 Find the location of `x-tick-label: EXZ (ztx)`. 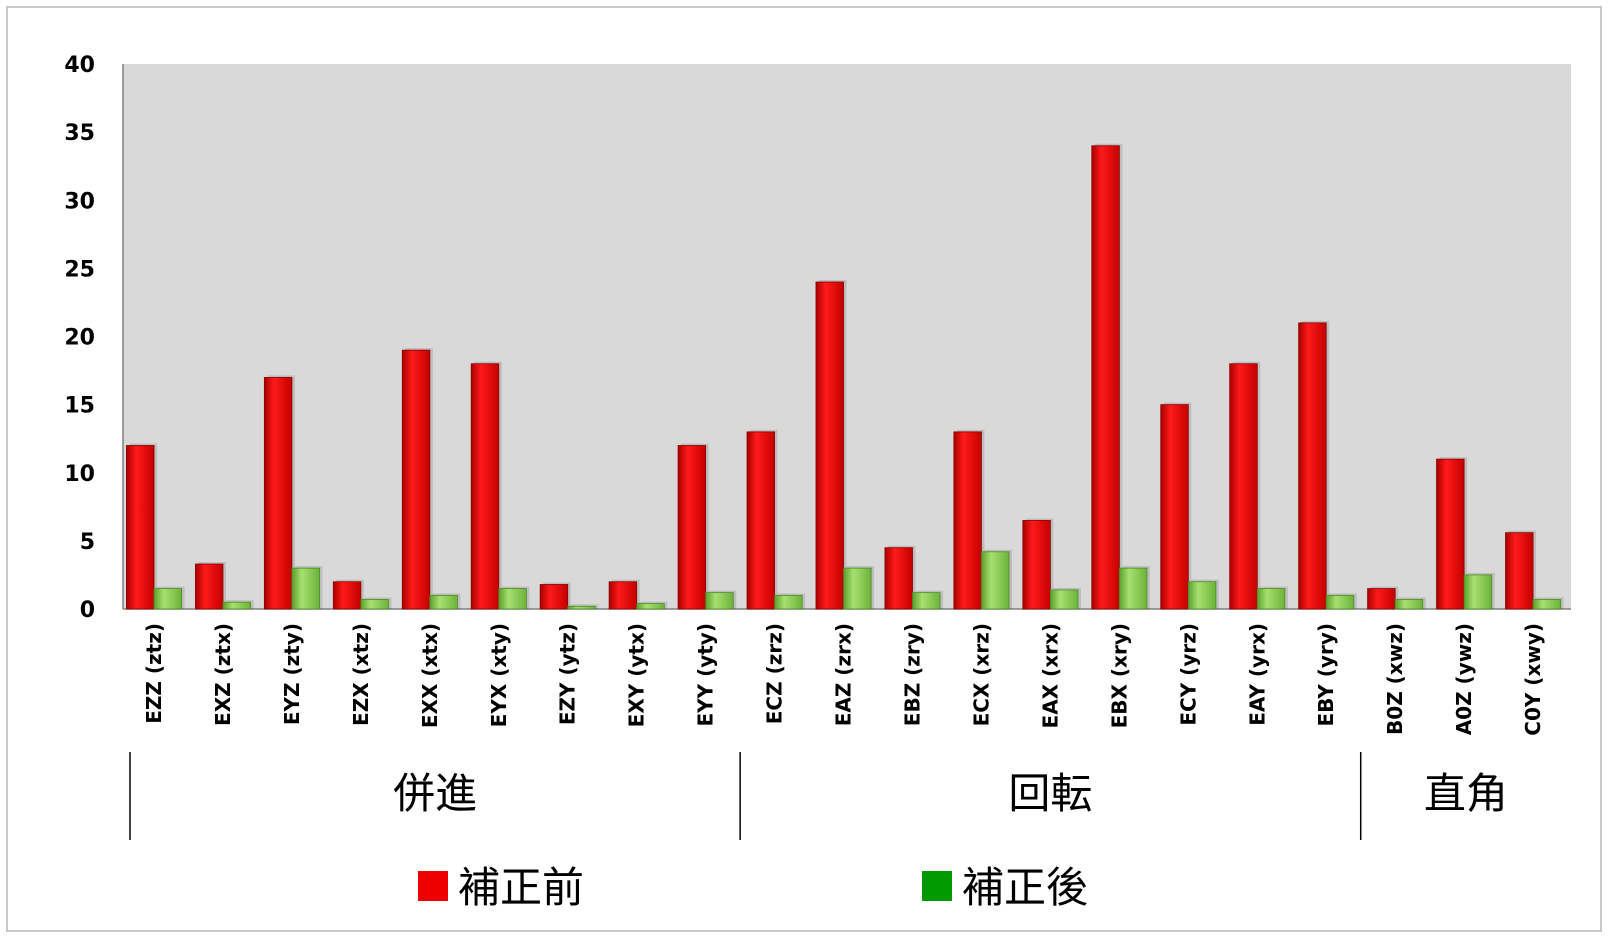

x-tick-label: EXZ (ztx) is located at coordinates (223, 674).